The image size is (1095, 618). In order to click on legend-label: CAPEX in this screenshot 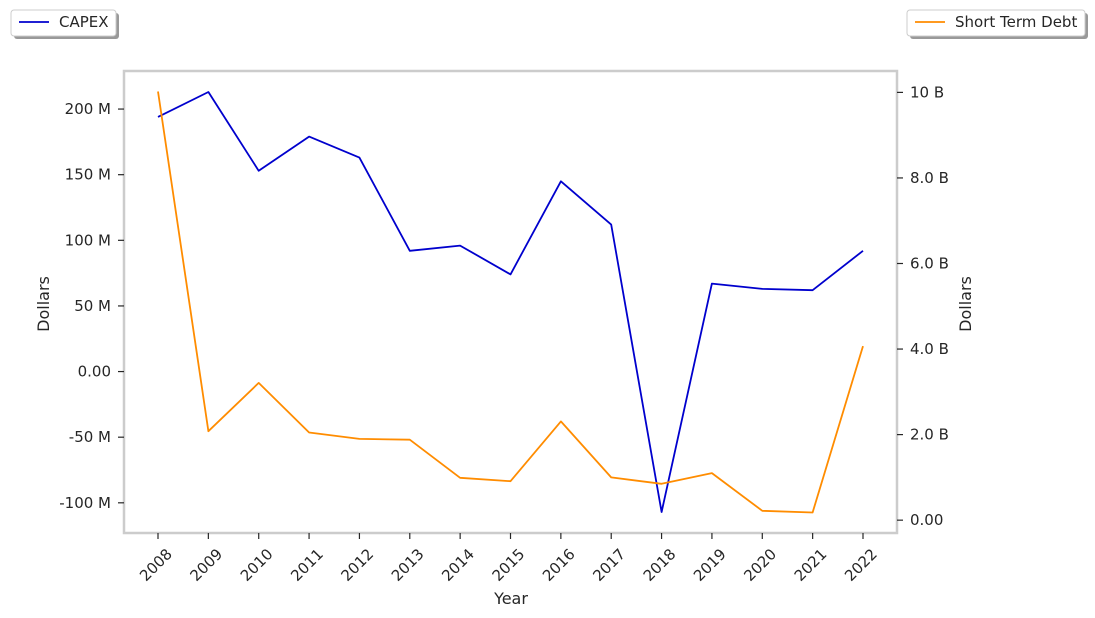, I will do `click(84, 22)`.